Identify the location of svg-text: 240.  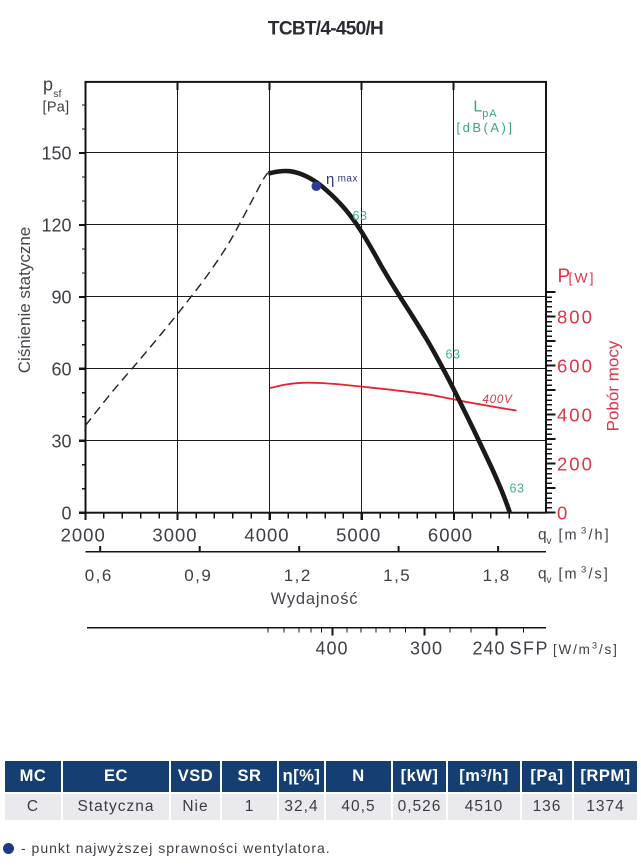
(488, 649).